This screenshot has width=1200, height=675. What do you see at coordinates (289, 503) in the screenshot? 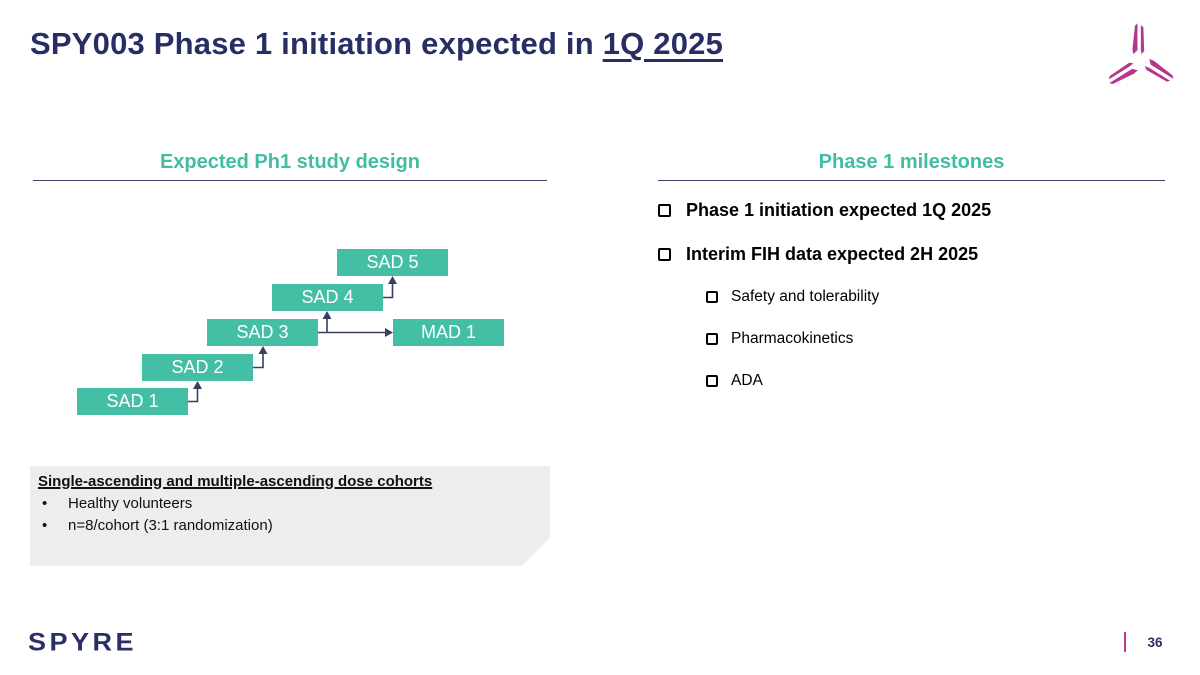
I see `callout-bullet-row: • Healthy volunteers` at bounding box center [289, 503].